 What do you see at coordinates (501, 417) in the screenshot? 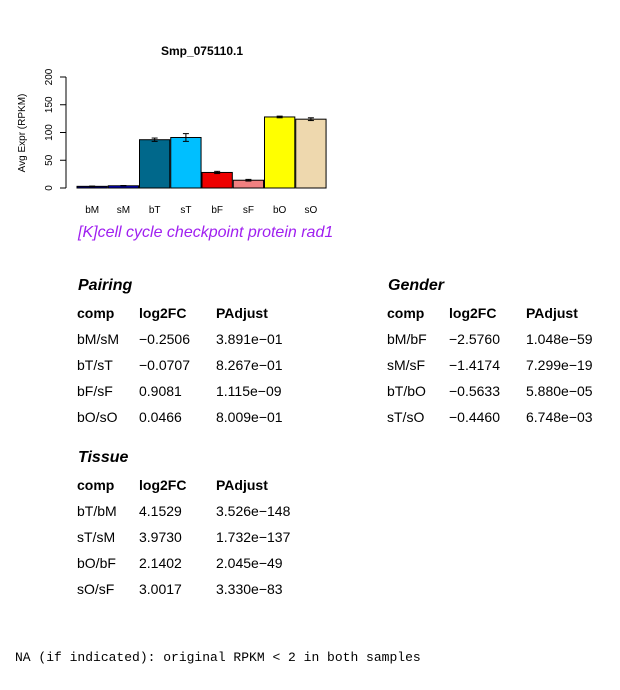
I see `table-row: sT/sO −0.4460 6.748e−03` at bounding box center [501, 417].